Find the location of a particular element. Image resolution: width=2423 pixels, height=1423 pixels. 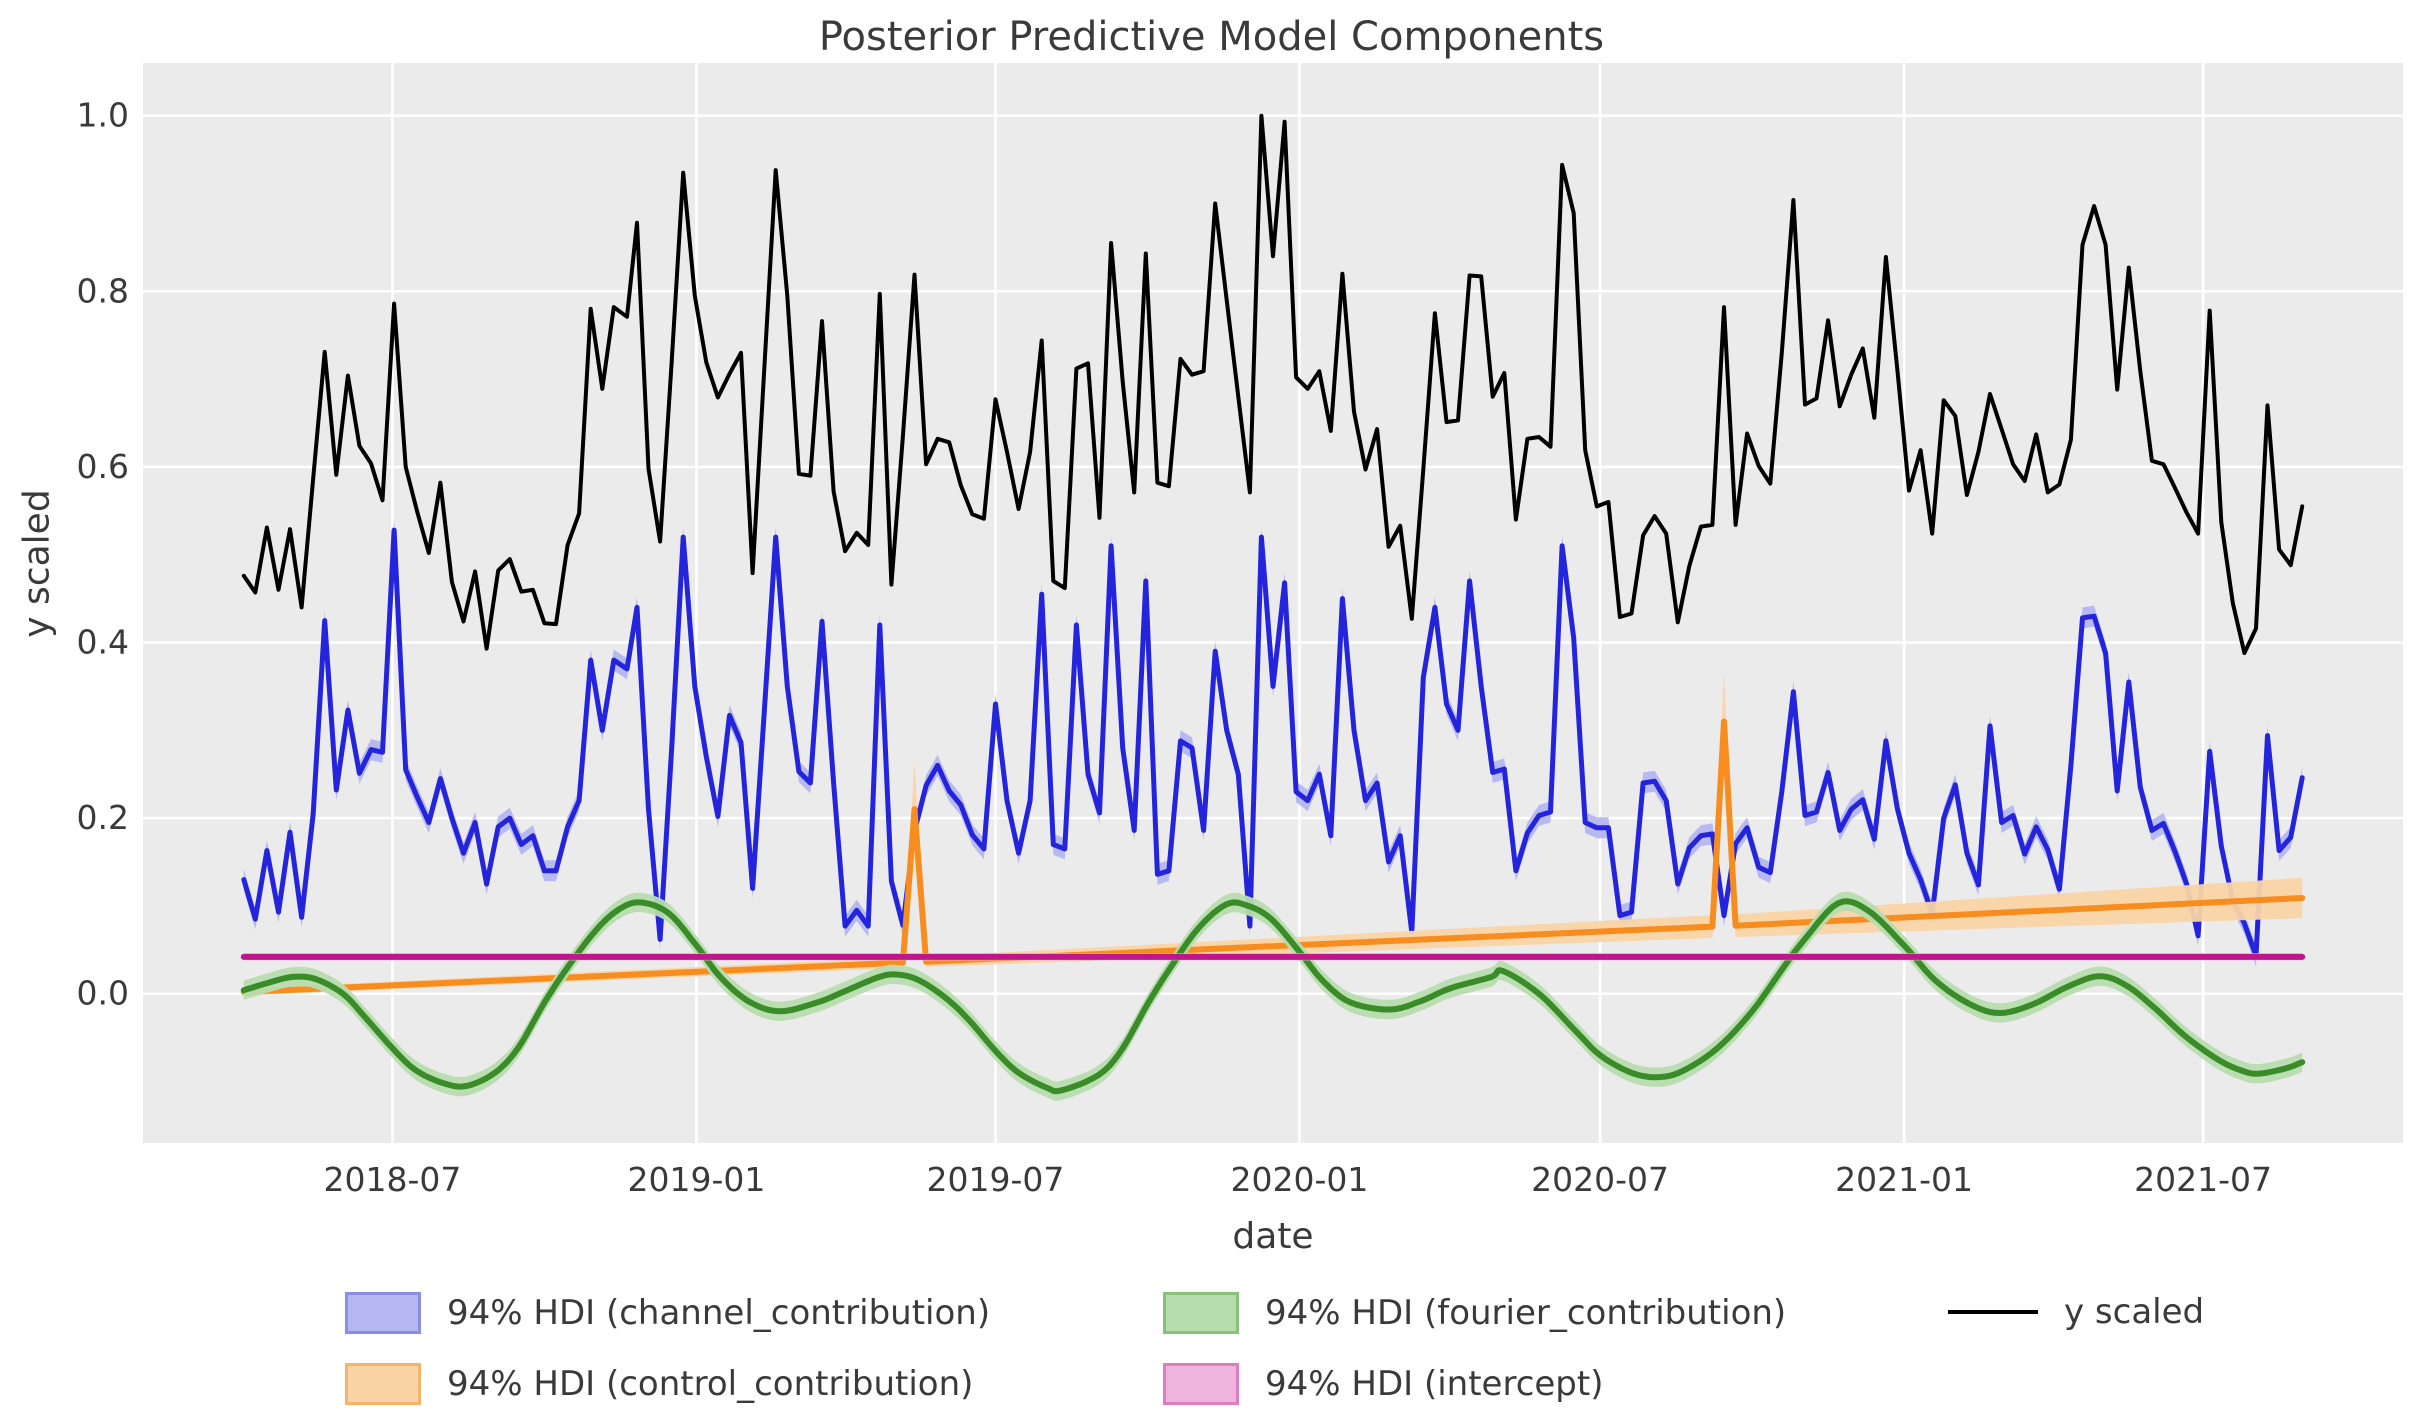

x-tick-label: 2019-07 is located at coordinates (996, 1179).